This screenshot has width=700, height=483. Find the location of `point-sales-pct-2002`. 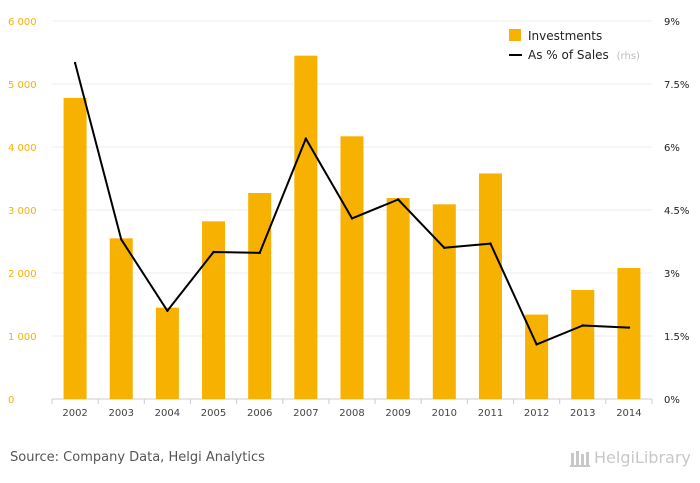

point-sales-pct-2002 is located at coordinates (75, 63).